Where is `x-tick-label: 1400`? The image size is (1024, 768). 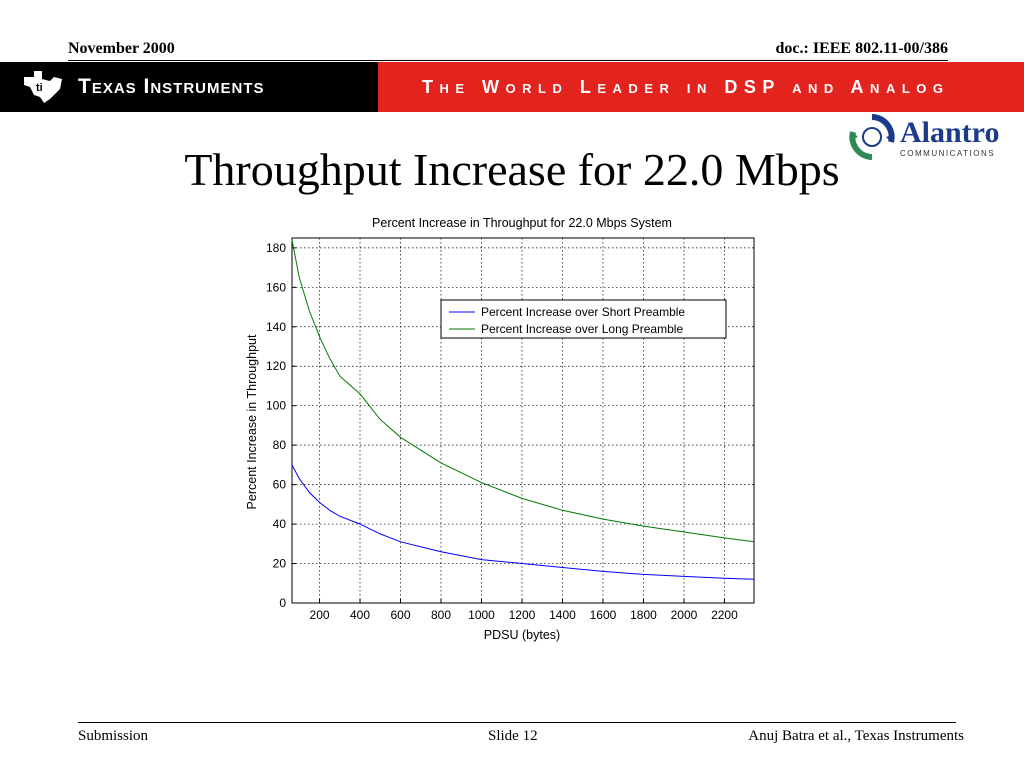
x-tick-label: 1400 is located at coordinates (562, 615).